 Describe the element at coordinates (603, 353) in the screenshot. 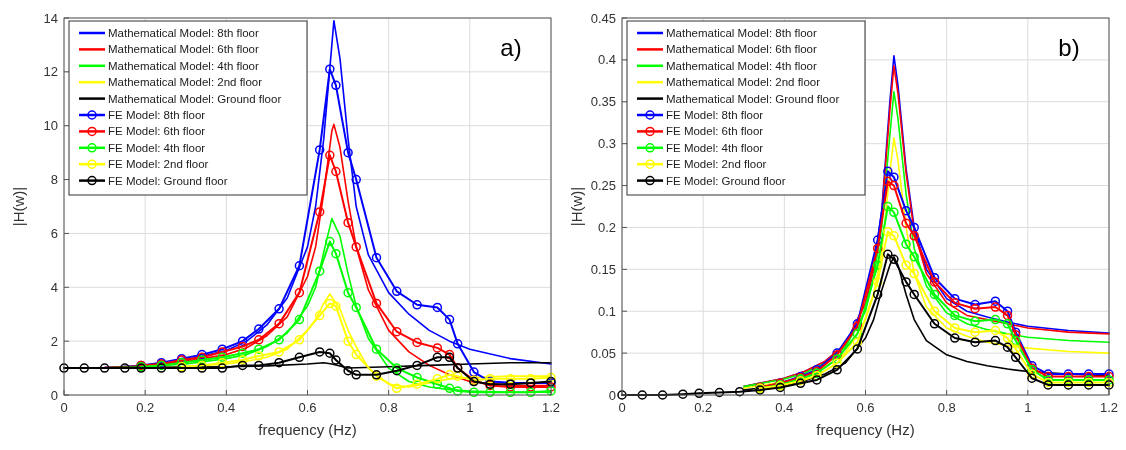

I see `y-tick-label: 0.05` at that location.